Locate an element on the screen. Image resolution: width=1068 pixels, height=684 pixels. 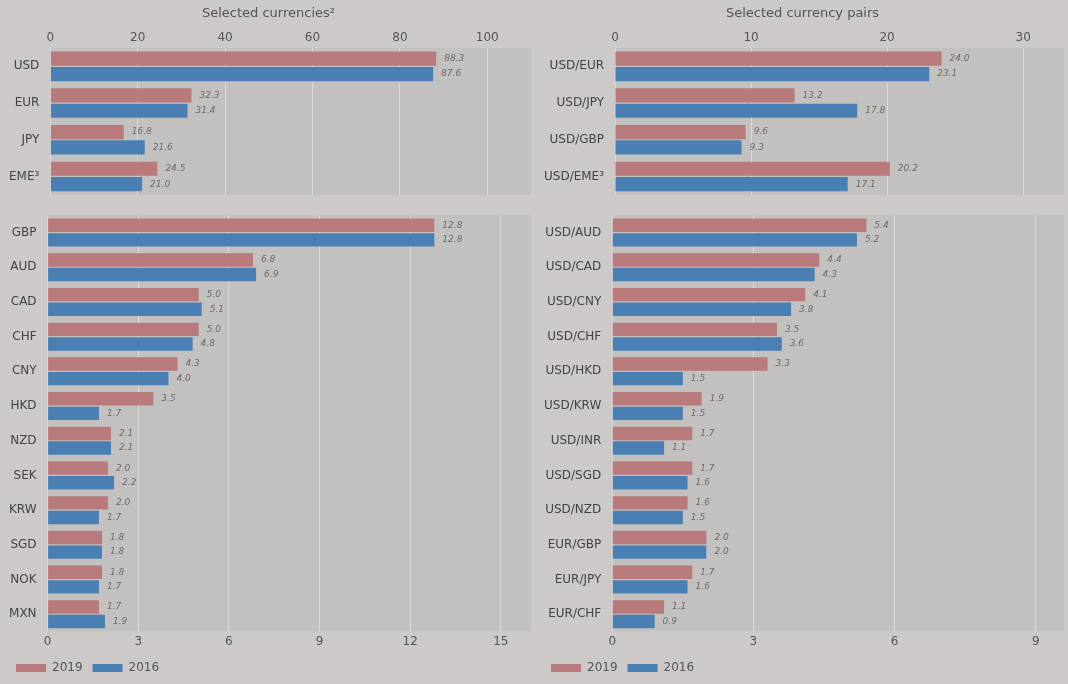
y-tick-label: USD/CAD is located at coordinates (573, 266).